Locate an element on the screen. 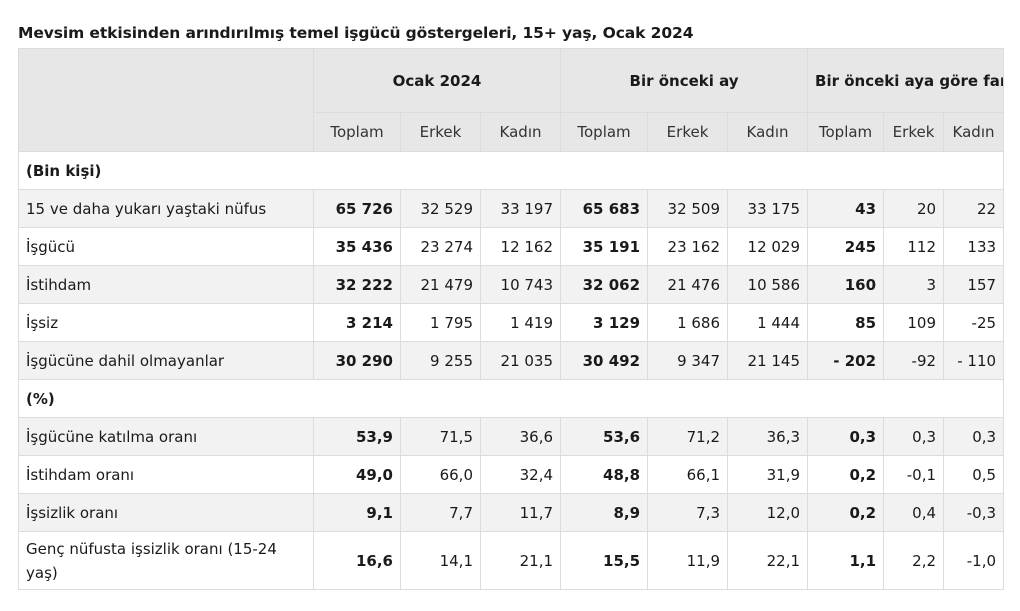  table-cell: 160 is located at coordinates (846, 284).